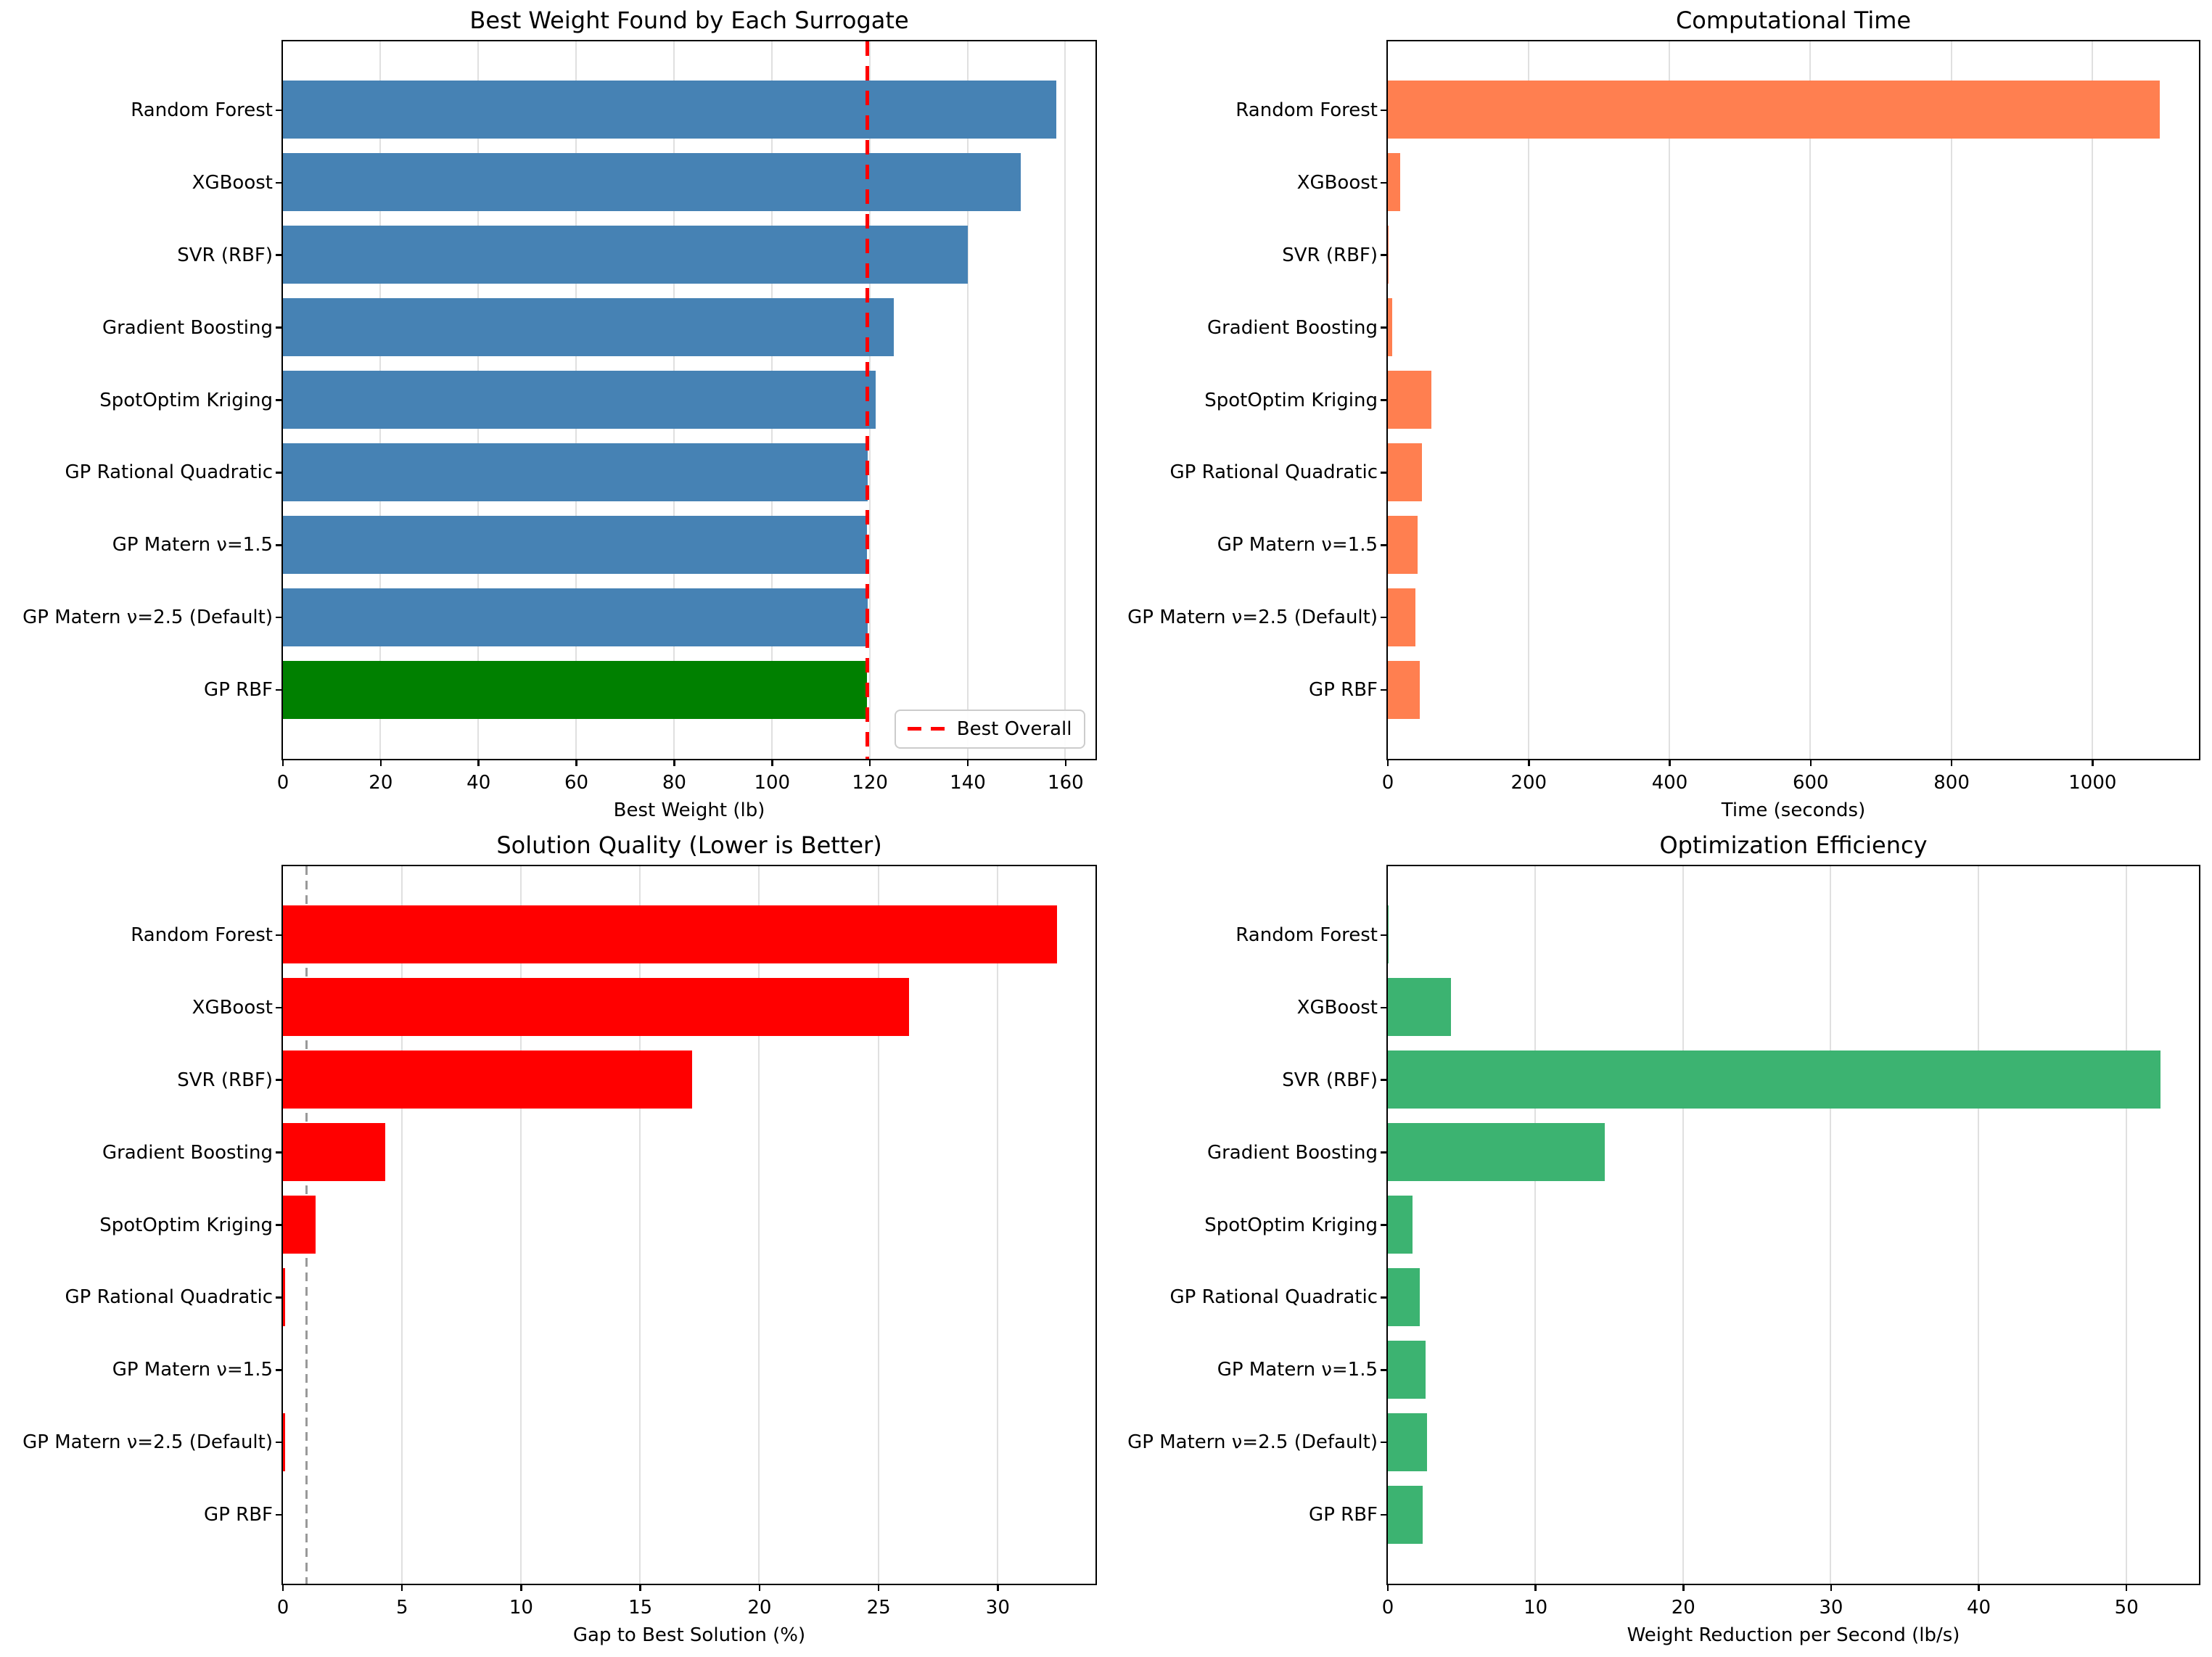  Describe the element at coordinates (1409, 400) in the screenshot. I see `bar-spotoptim-kriging` at that location.